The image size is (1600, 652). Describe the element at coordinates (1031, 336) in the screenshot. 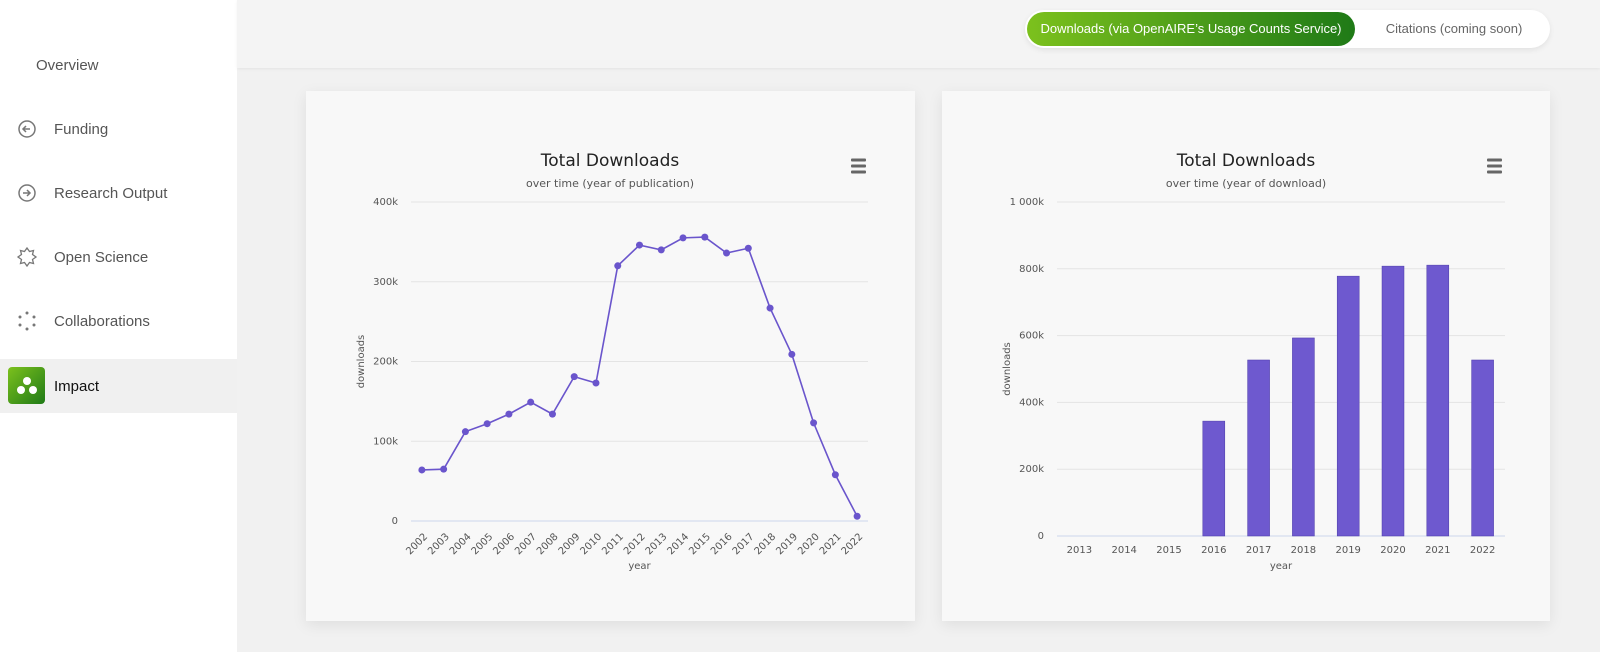

I see `y-tick-label: 600k` at that location.